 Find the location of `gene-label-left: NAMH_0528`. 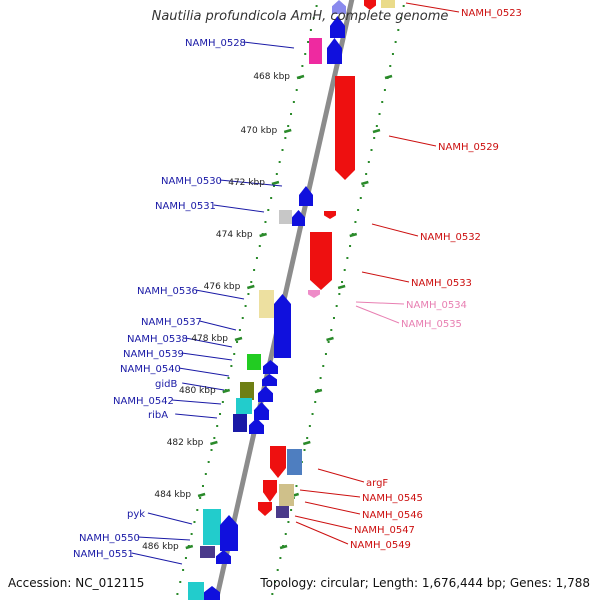

gene-label-left: NAMH_0528 is located at coordinates (215, 43).